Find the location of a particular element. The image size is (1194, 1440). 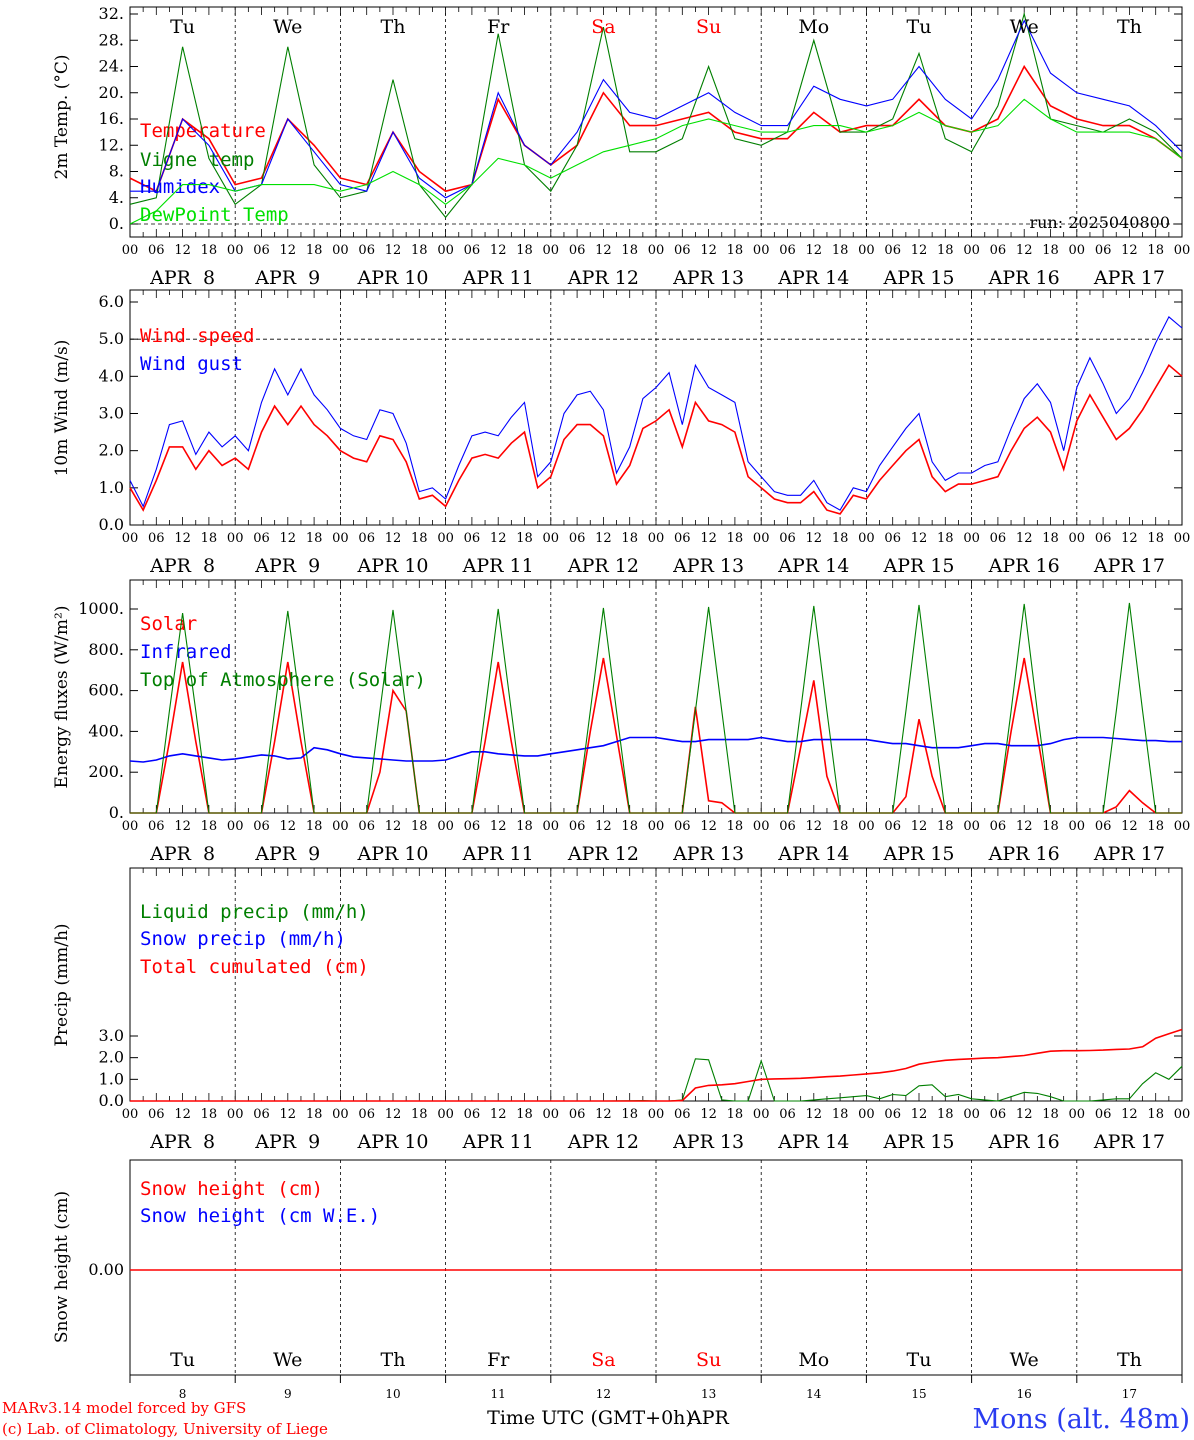

y-tick-label: 600. is located at coordinates (106, 690).